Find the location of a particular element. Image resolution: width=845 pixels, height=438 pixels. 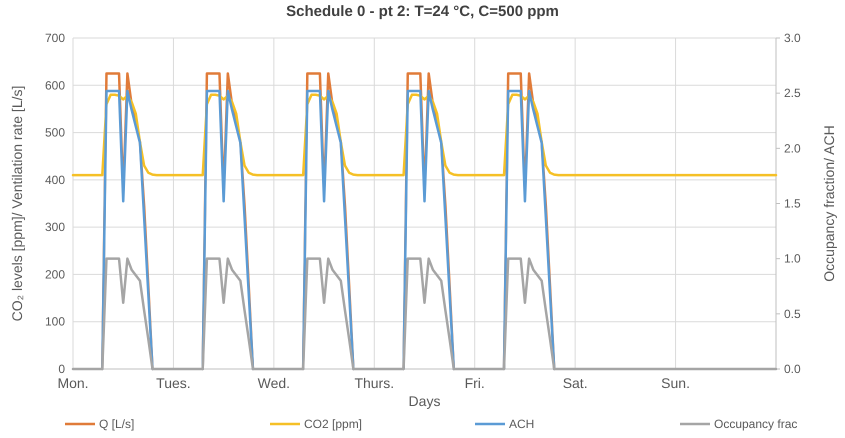

y-axis-title: CO₂ levels [ppm]/ Ventilation rate [L/s] is located at coordinates (17, 204).